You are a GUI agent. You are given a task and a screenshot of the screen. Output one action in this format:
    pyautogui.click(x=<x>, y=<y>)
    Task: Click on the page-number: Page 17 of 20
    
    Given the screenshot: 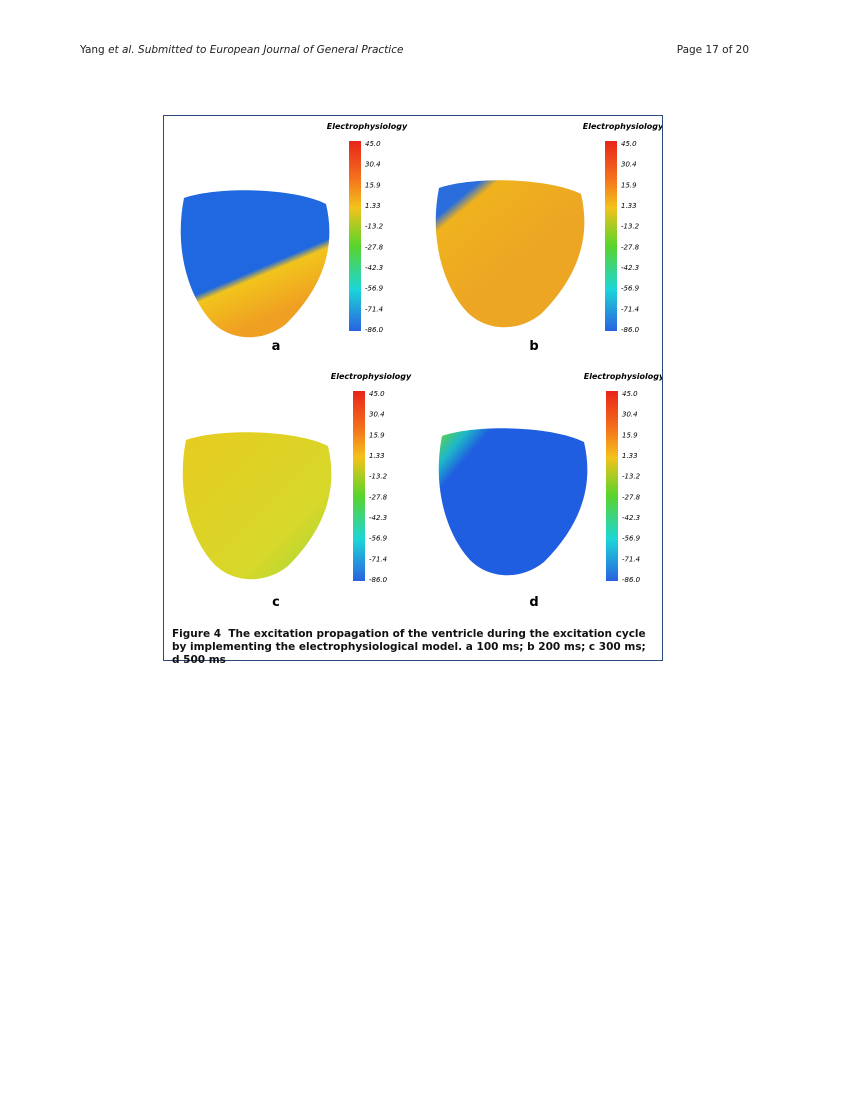 What is the action you would take?
    pyautogui.click(x=712, y=50)
    